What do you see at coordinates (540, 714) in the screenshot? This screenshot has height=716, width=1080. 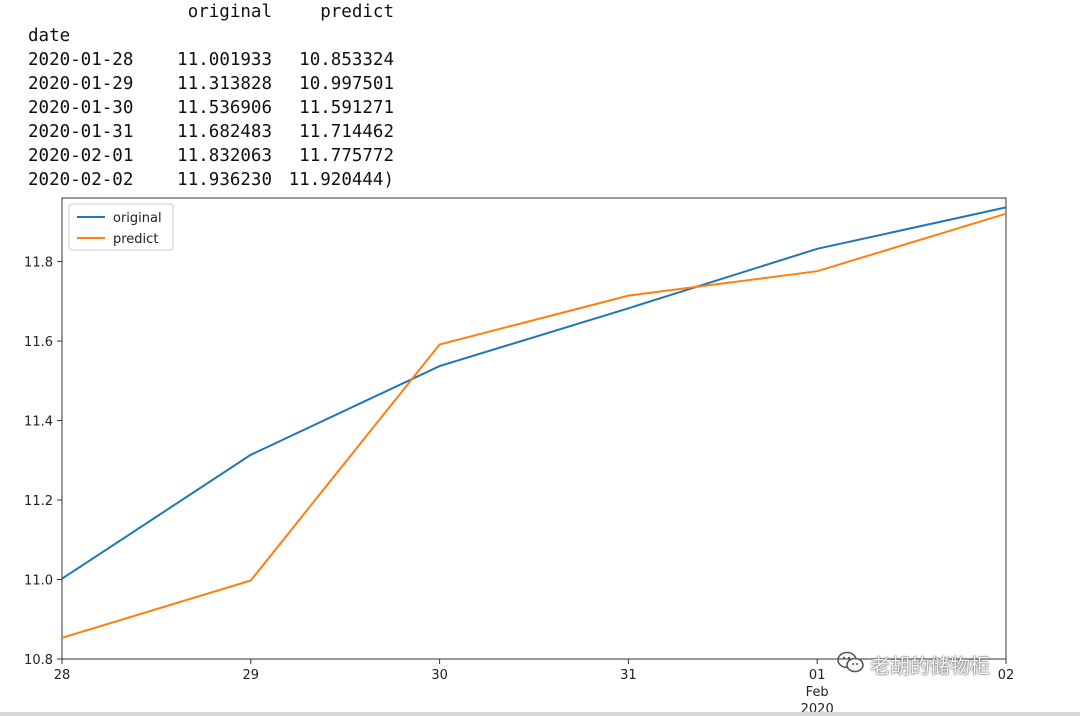 I see `bottom-scrollbar-track` at bounding box center [540, 714].